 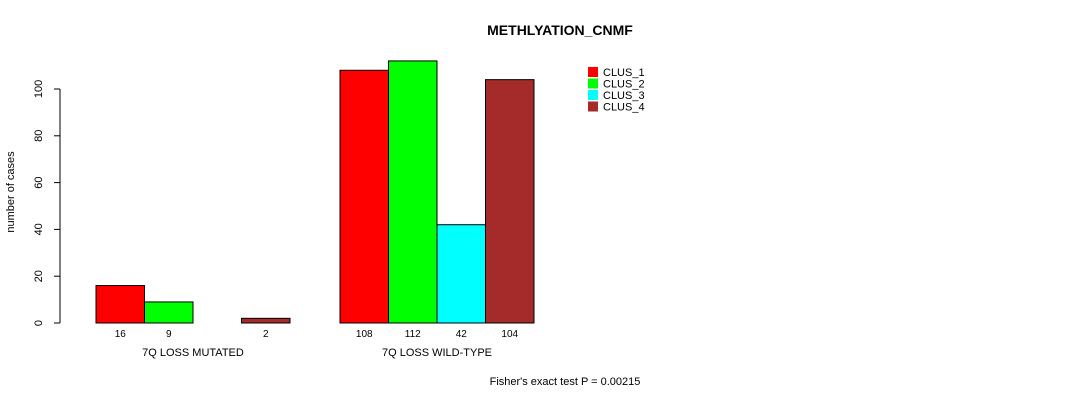 I want to click on y-tick-label: 80, so click(x=39, y=136).